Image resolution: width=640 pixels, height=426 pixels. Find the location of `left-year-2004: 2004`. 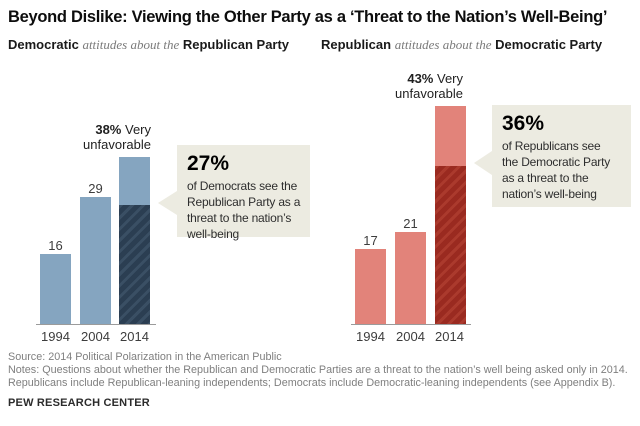

left-year-2004: 2004 is located at coordinates (95, 336).